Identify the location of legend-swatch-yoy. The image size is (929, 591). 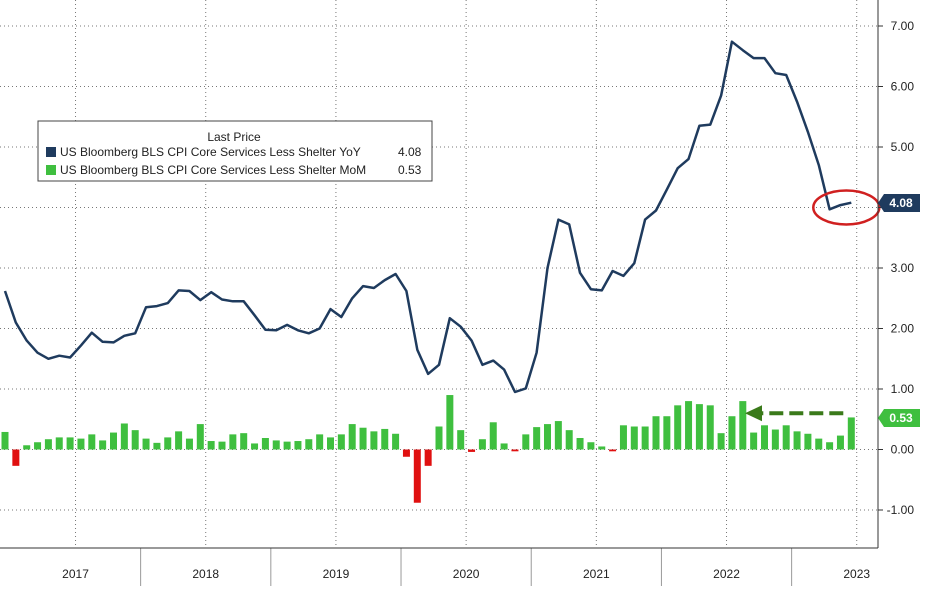
(51, 152).